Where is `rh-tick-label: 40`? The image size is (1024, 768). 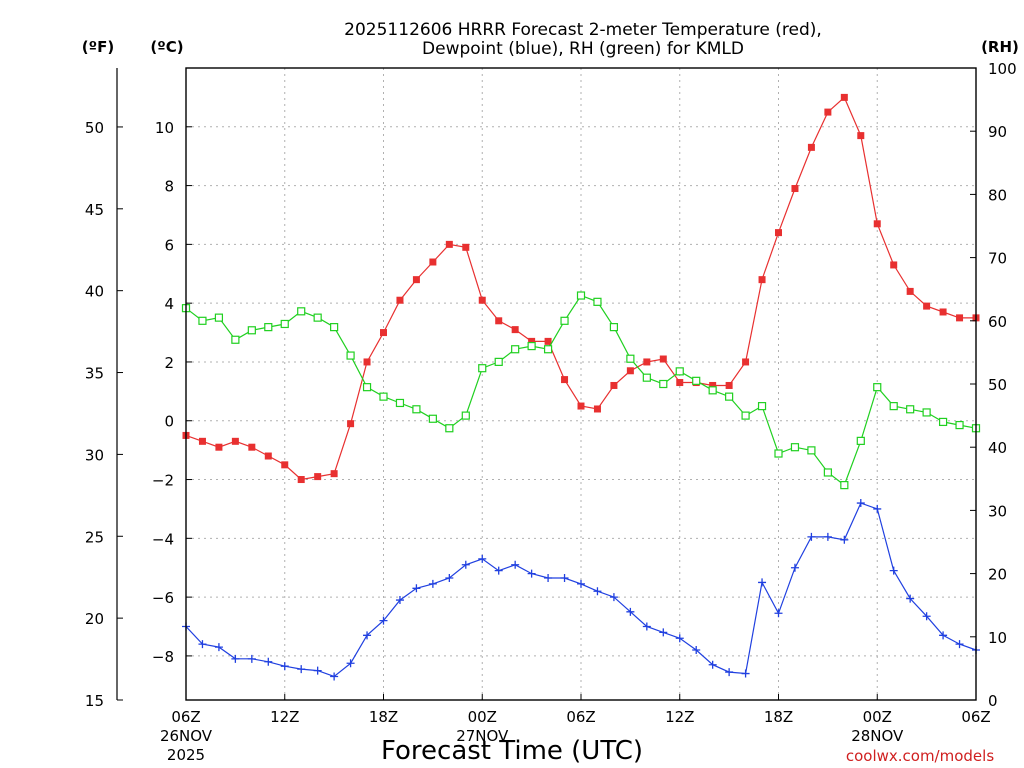 rh-tick-label: 40 is located at coordinates (997, 448).